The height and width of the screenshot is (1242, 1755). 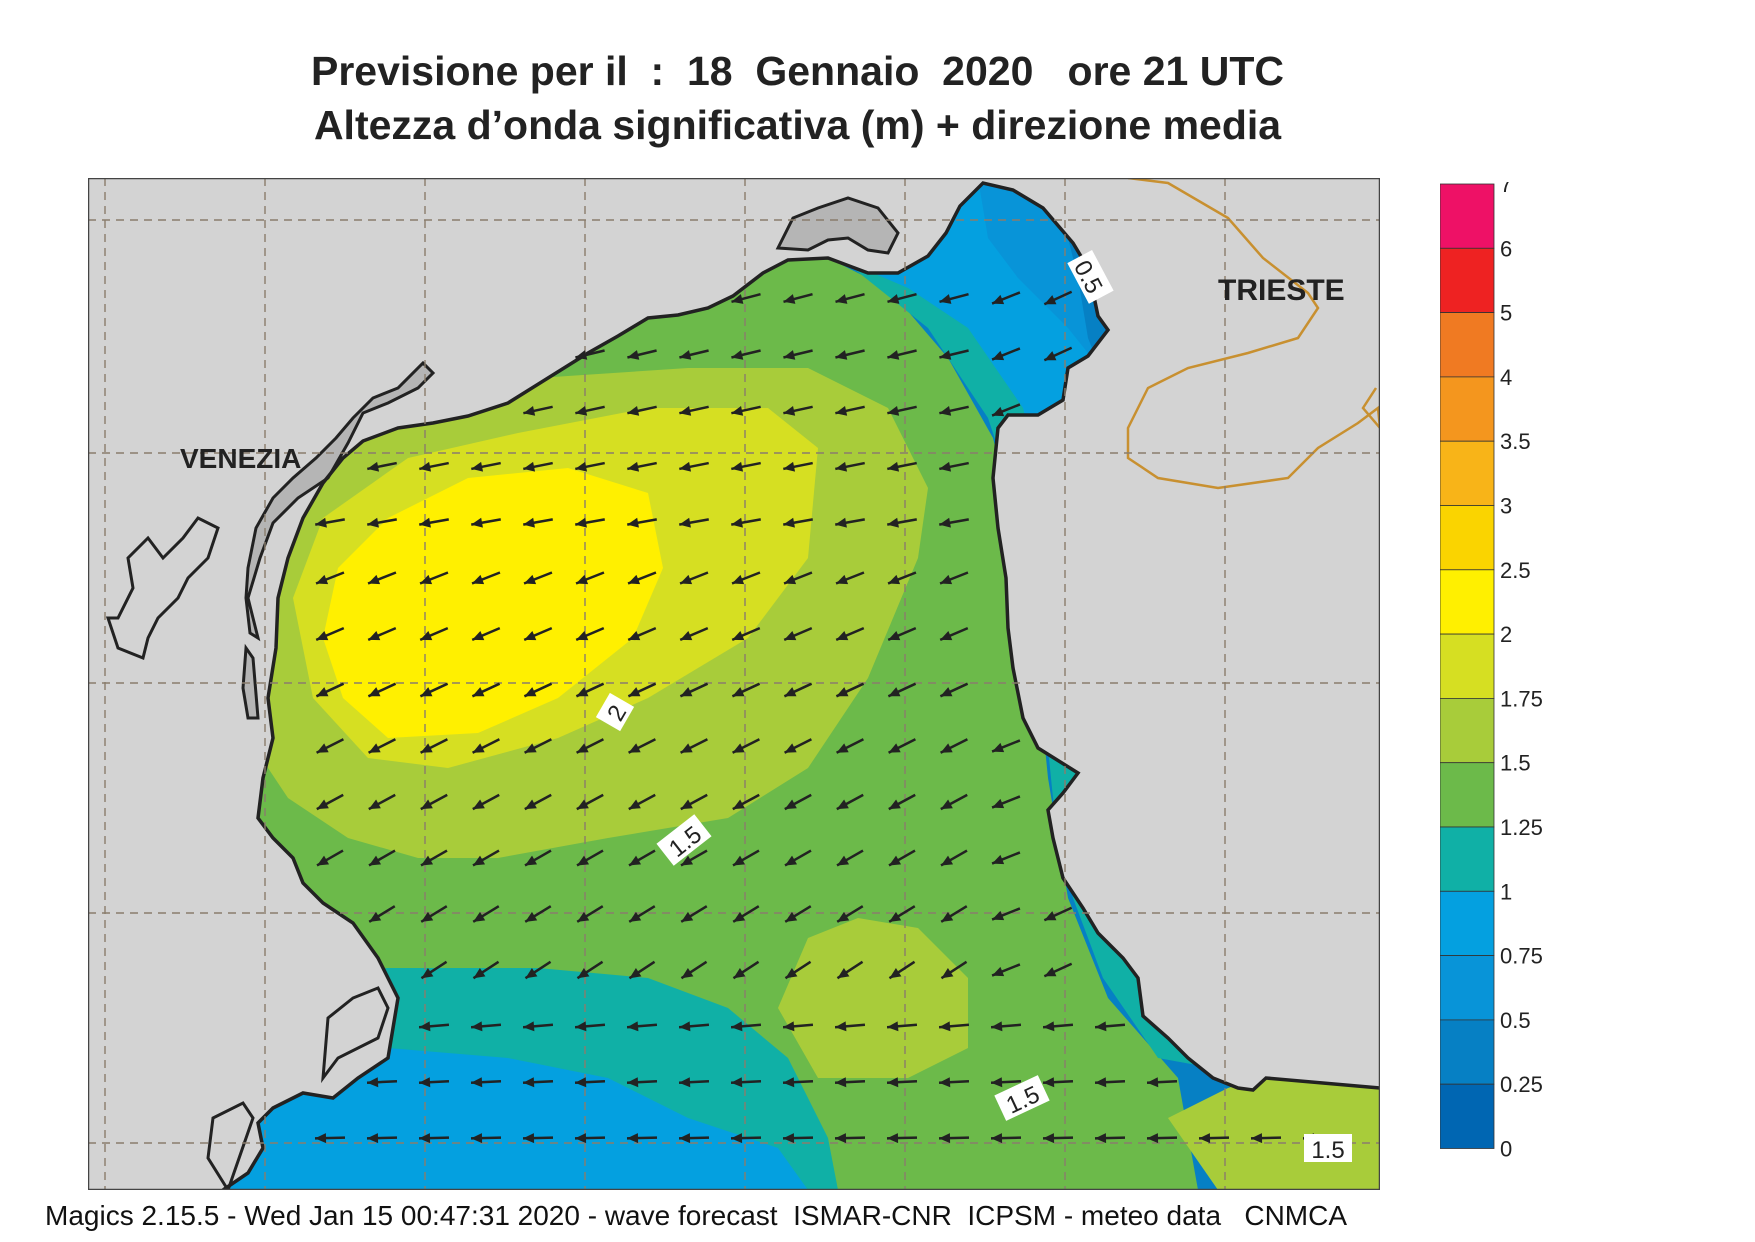 I want to click on legend-level-label: 7, so click(x=1506, y=189).